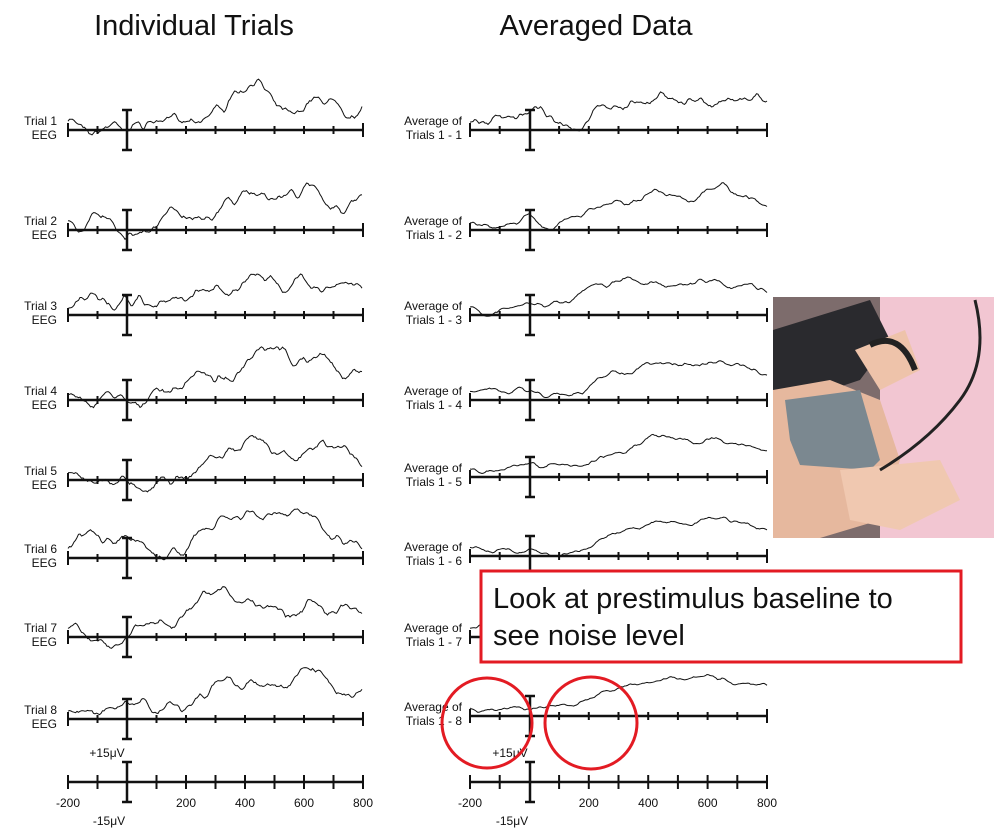  What do you see at coordinates (106, 753) in the screenshot?
I see `scale-label: +15μV` at bounding box center [106, 753].